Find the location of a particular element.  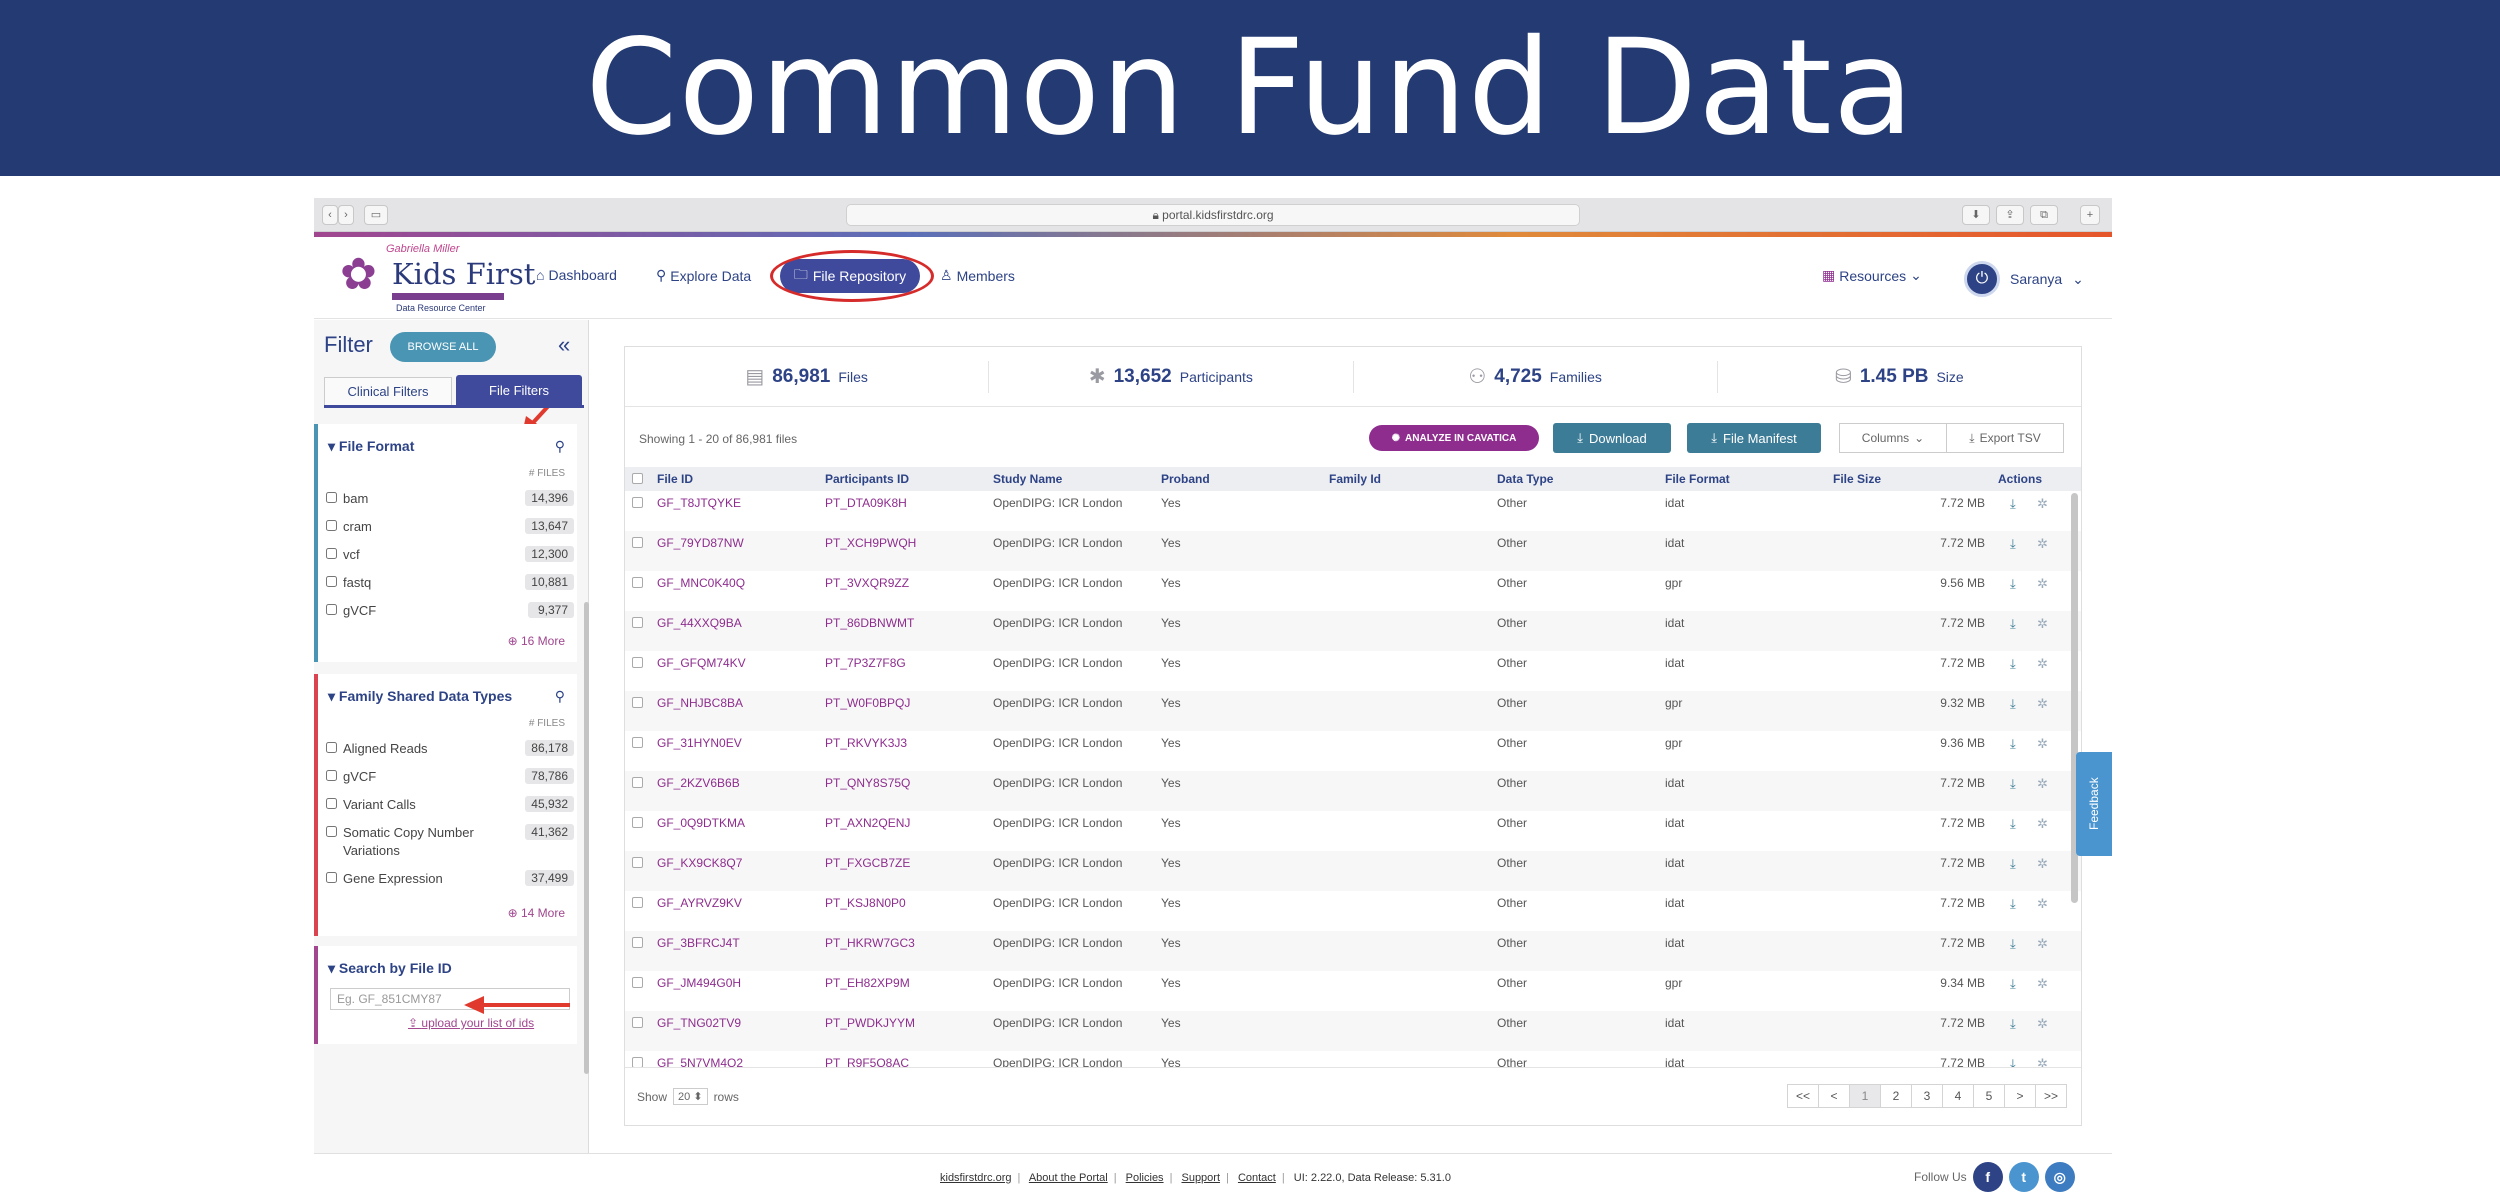

cell-participant-id: PT_7P3Z7F8G is located at coordinates (865, 663).